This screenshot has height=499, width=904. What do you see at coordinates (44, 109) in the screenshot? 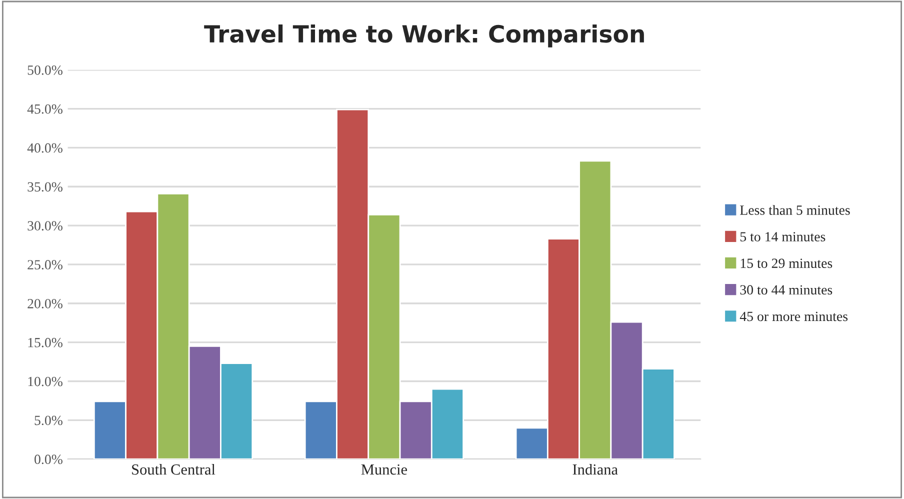
I see `y-tick-label: 45.0%` at bounding box center [44, 109].